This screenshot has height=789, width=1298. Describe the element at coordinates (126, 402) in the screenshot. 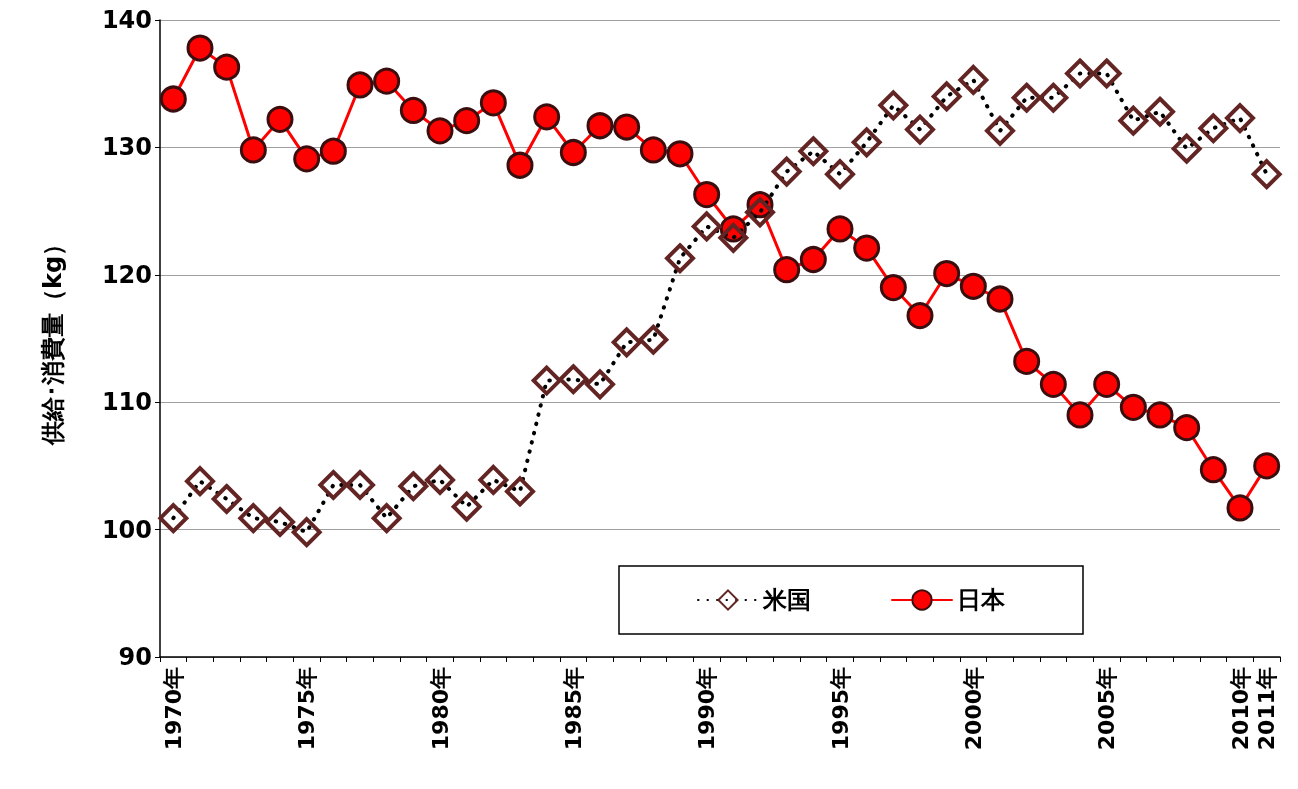

I see `y-tick-label: 110` at that location.